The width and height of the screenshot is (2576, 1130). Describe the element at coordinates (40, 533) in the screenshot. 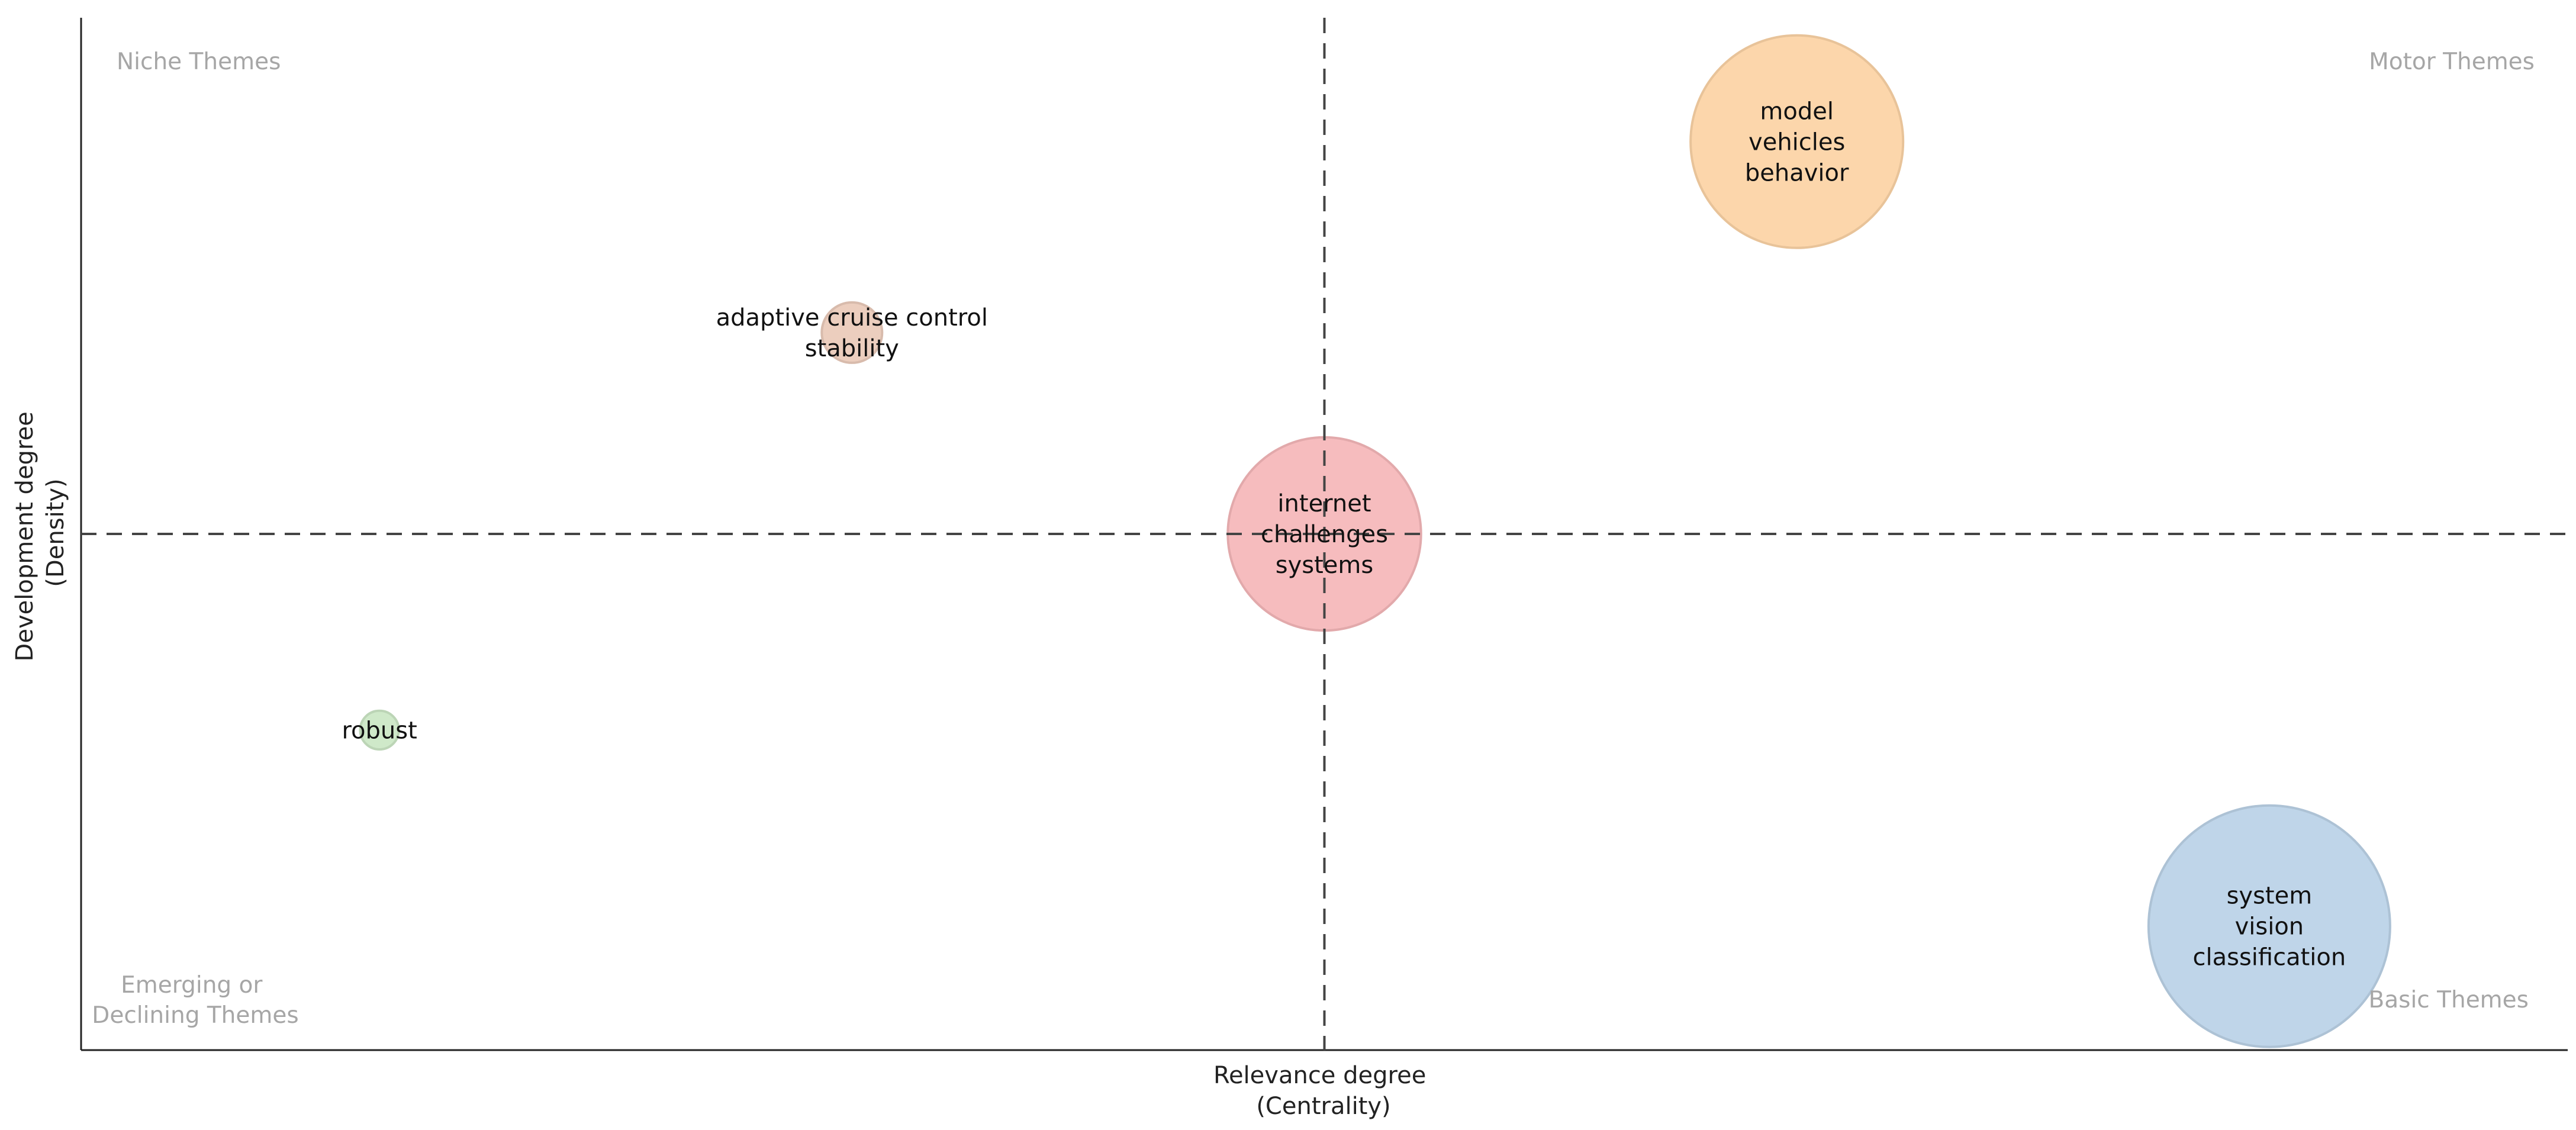

I see `y-axis-title: Development degree (Density)` at that location.